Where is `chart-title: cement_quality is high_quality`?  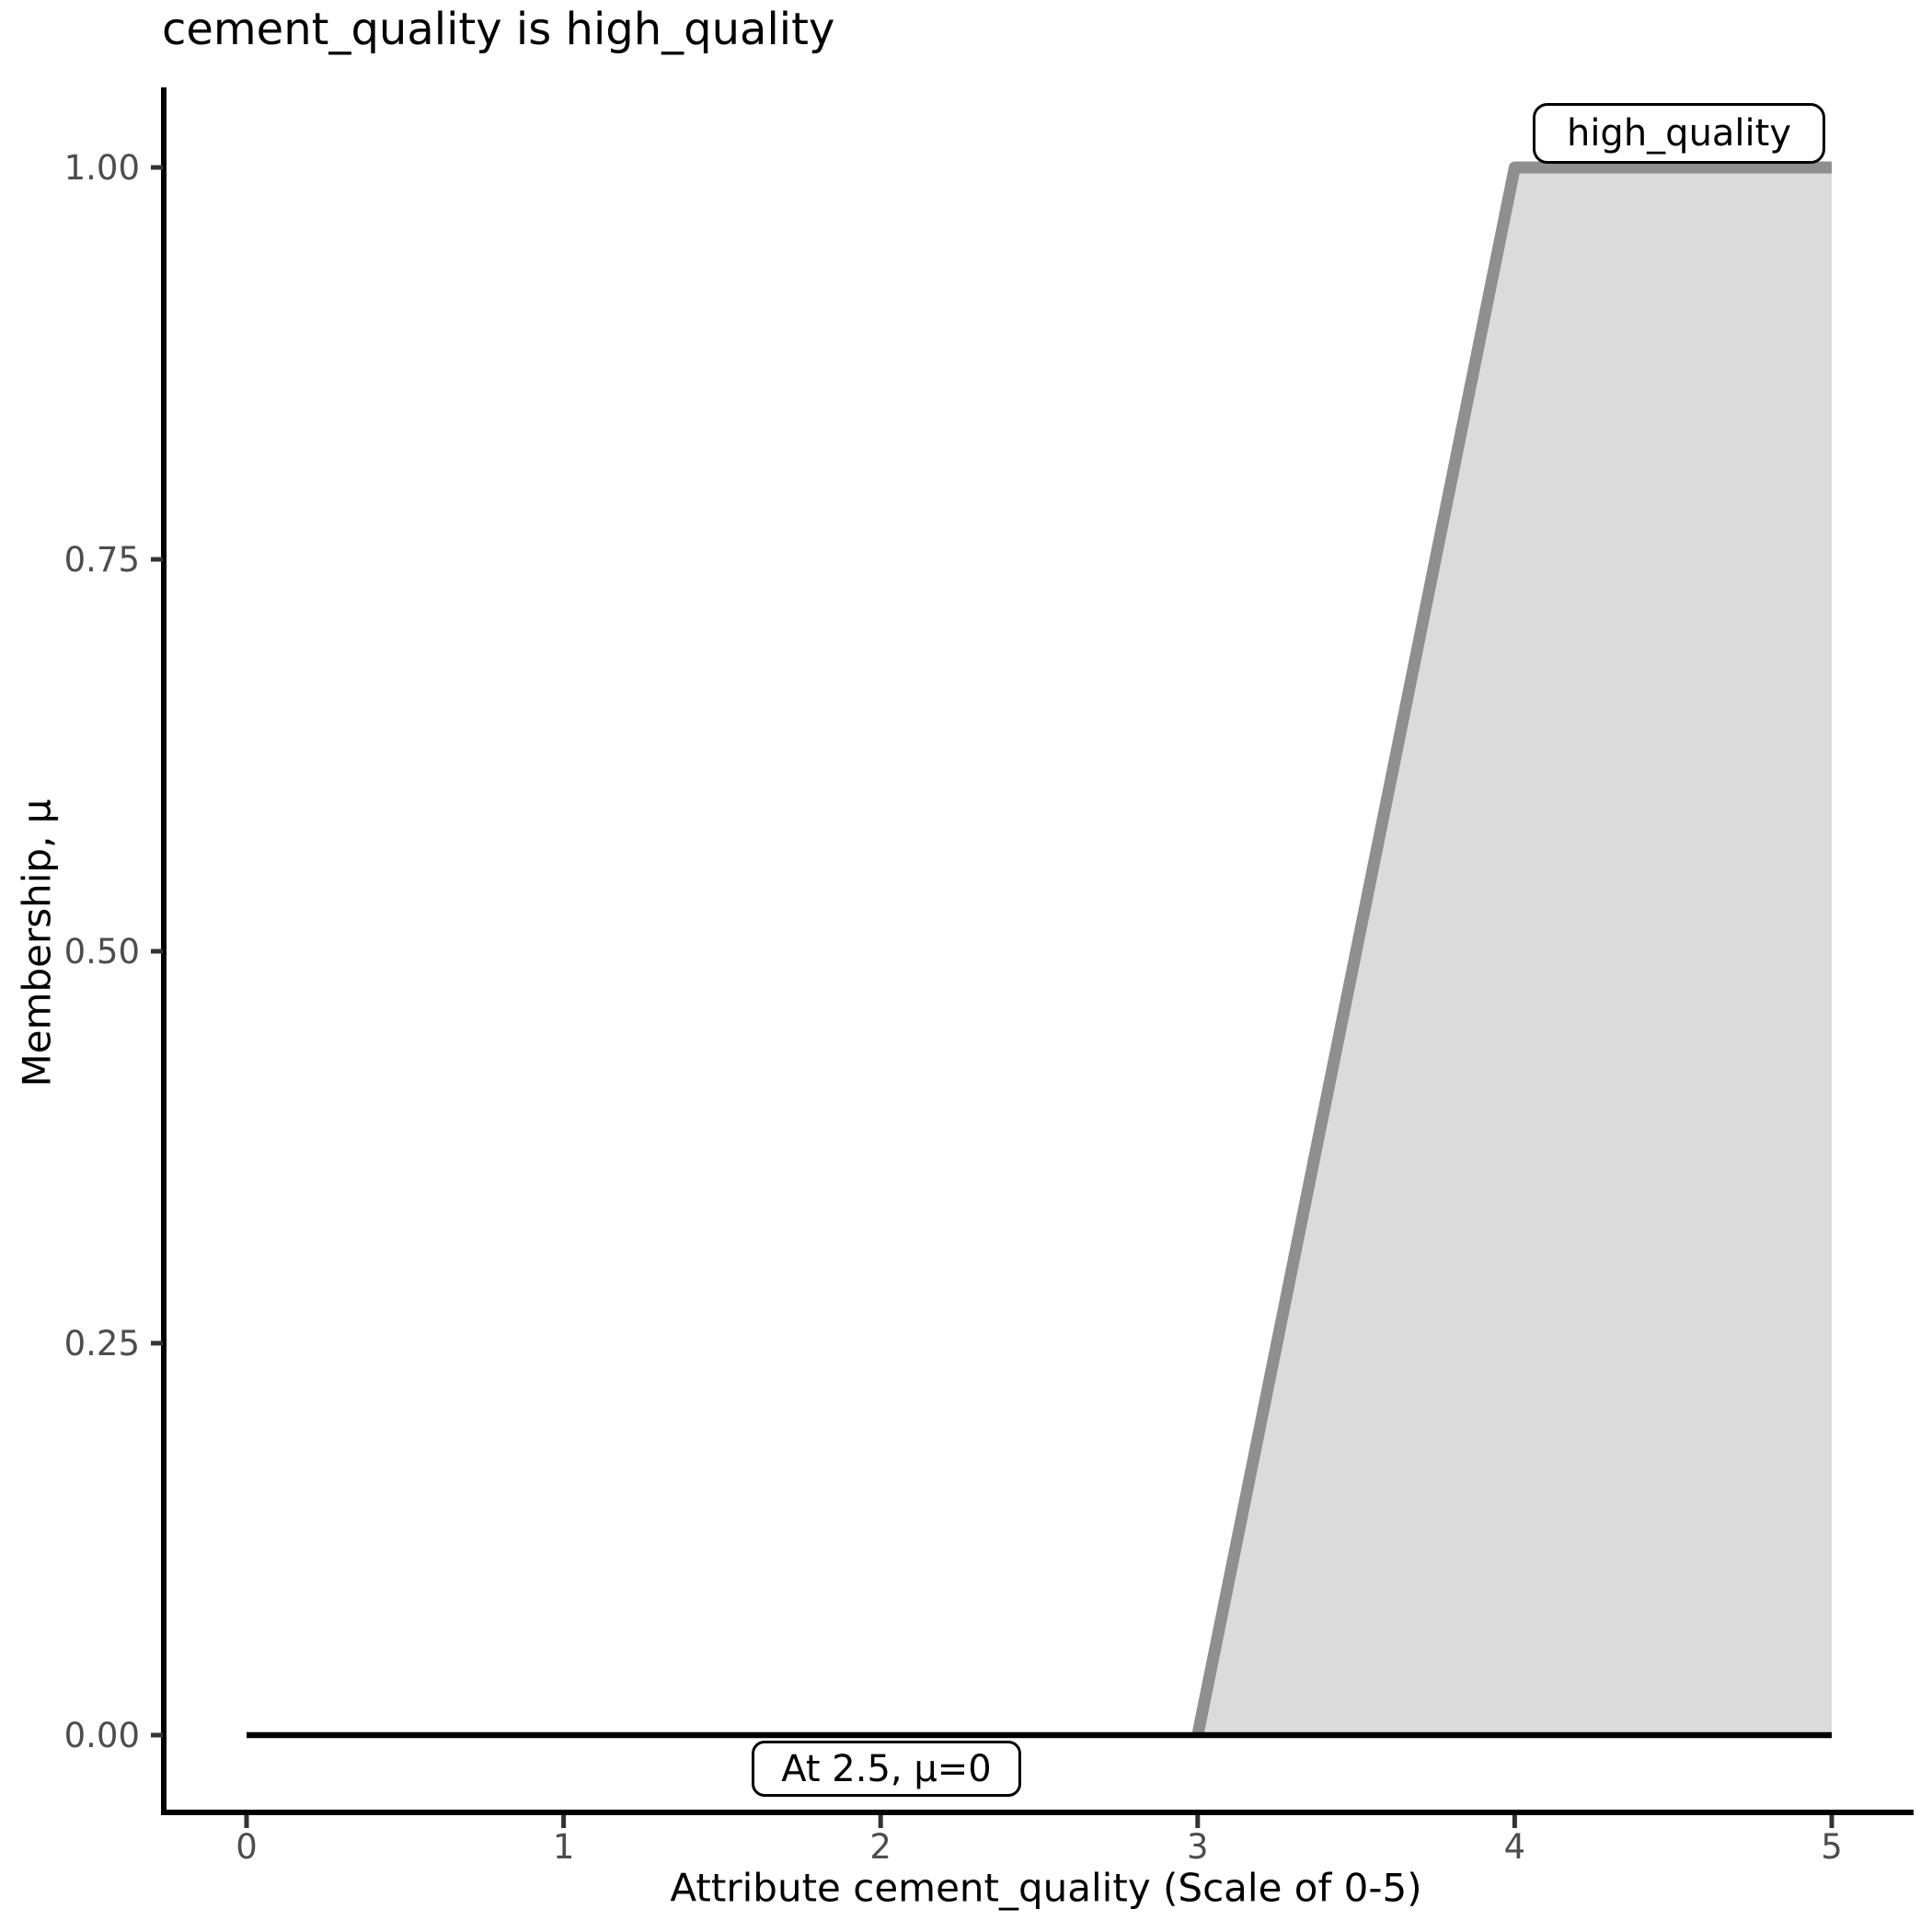 chart-title: cement_quality is high_quality is located at coordinates (498, 29).